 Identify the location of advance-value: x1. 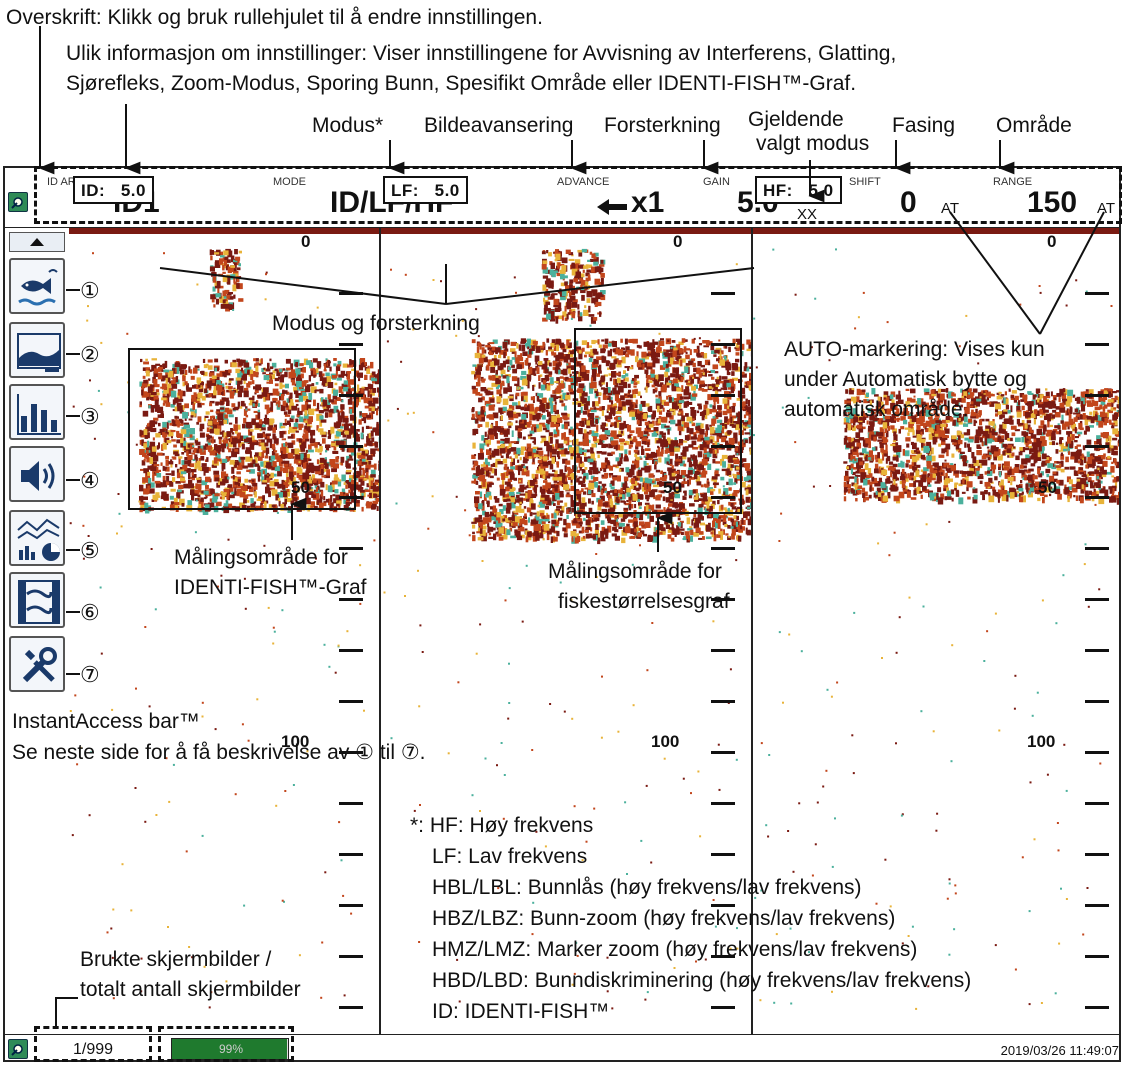
(648, 202).